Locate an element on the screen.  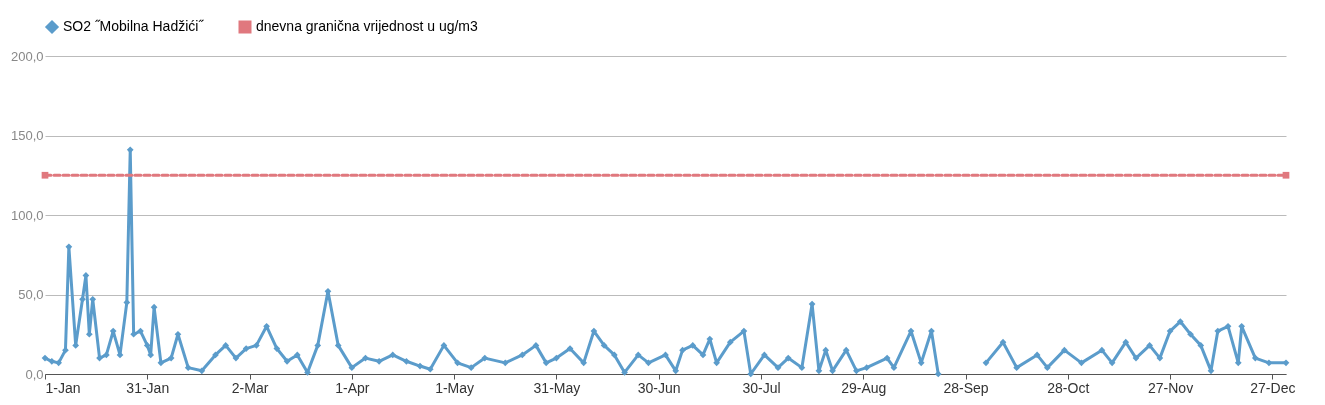
y-tick-label: 200,0 is located at coordinates (27, 56).